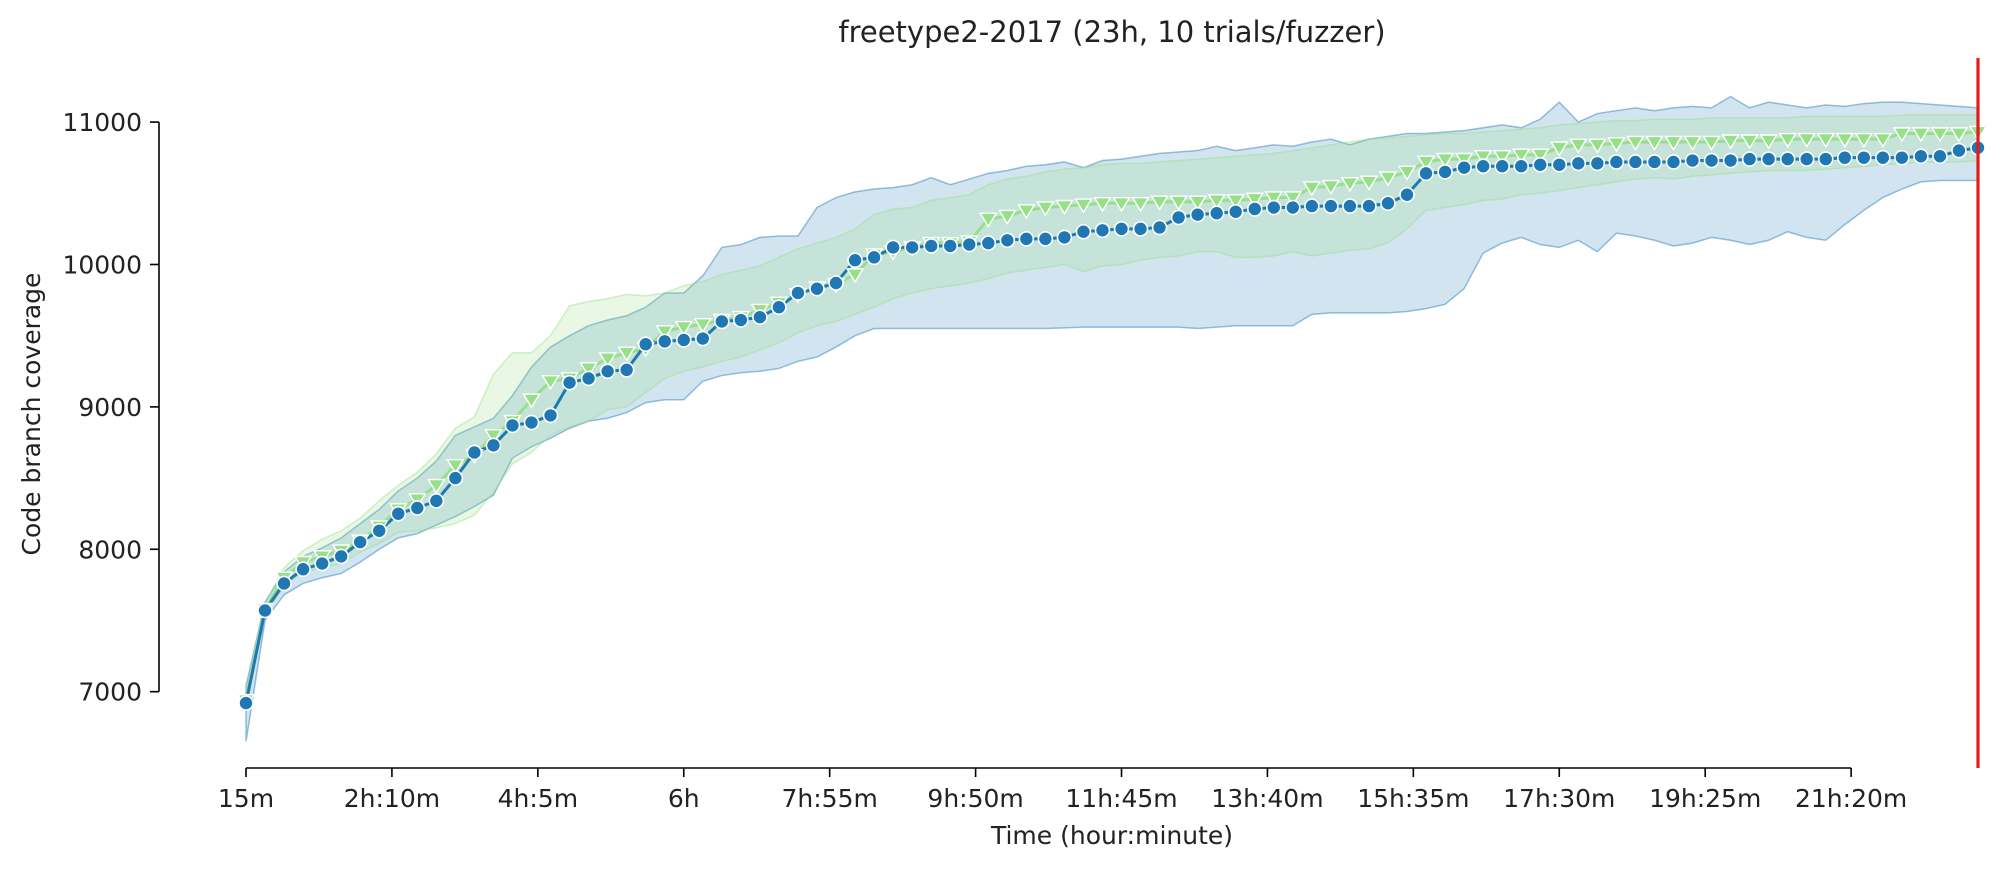 The width and height of the screenshot is (2000, 869). Describe the element at coordinates (1851, 798) in the screenshot. I see `x-tick-label: 21h:20m` at that location.